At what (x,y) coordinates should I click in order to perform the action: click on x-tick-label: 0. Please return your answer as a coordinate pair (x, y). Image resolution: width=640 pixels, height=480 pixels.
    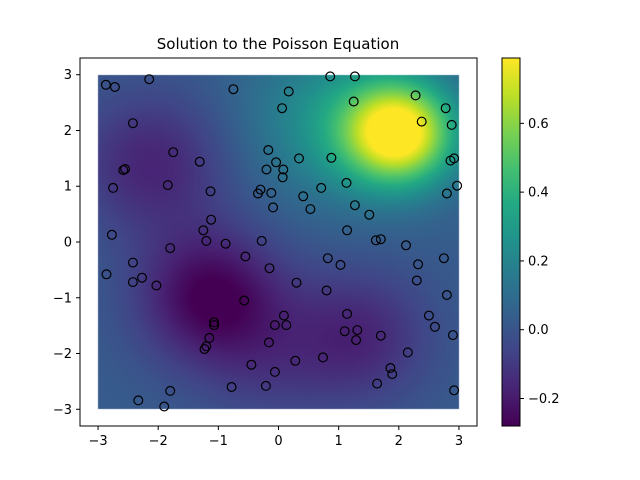
    Looking at the image, I should click on (278, 441).